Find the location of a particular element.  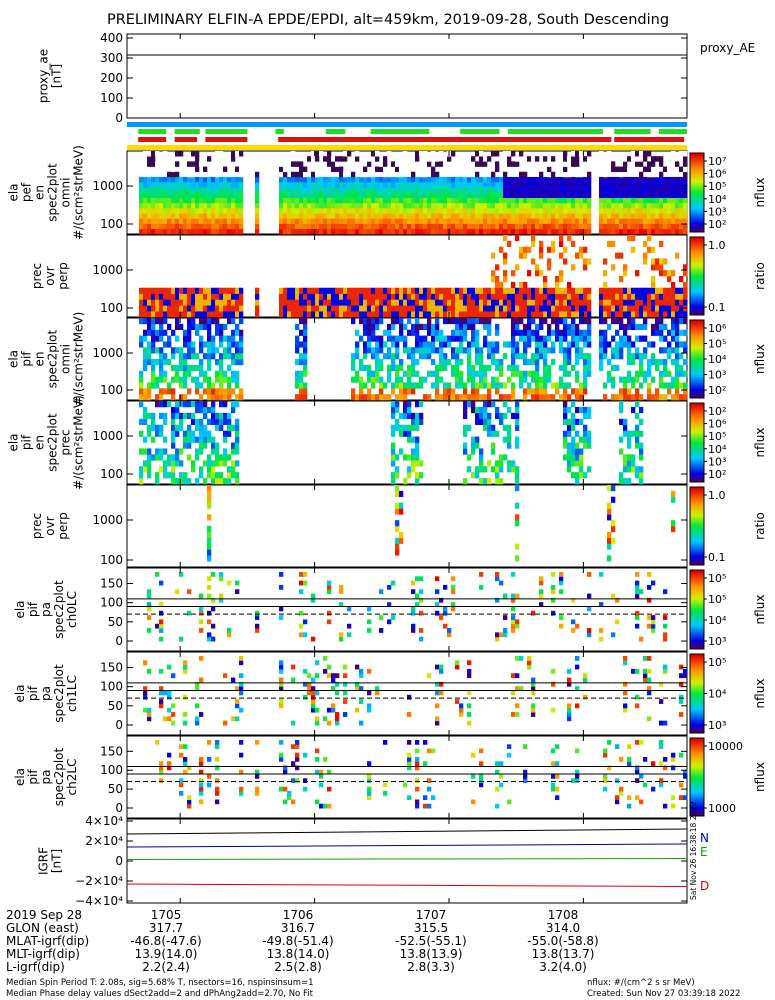

prec-ovr-perp-i-ytick-label: 100 is located at coordinates (111, 560).